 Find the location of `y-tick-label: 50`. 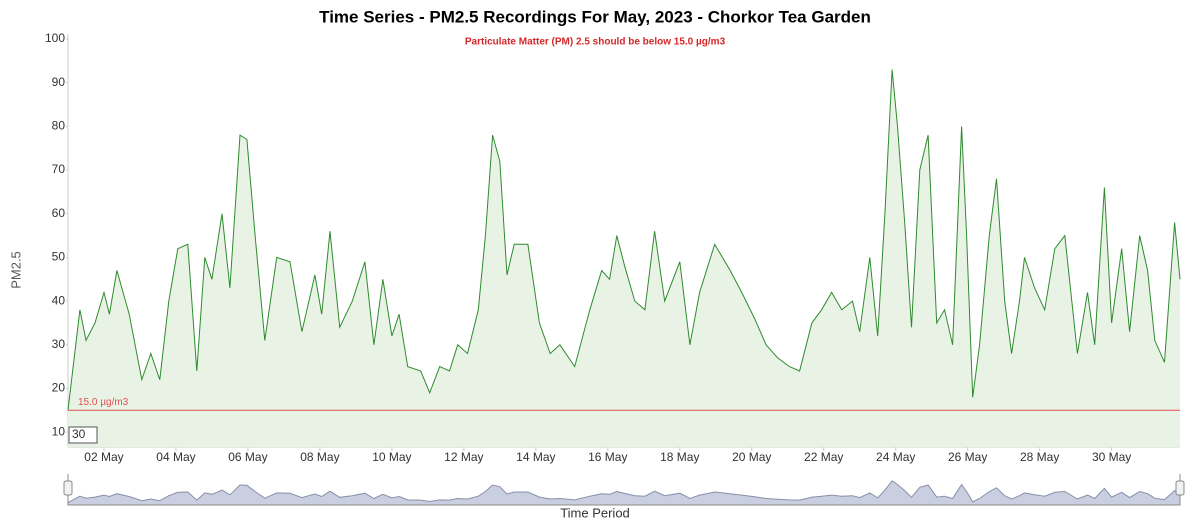

y-tick-label: 50 is located at coordinates (59, 257).